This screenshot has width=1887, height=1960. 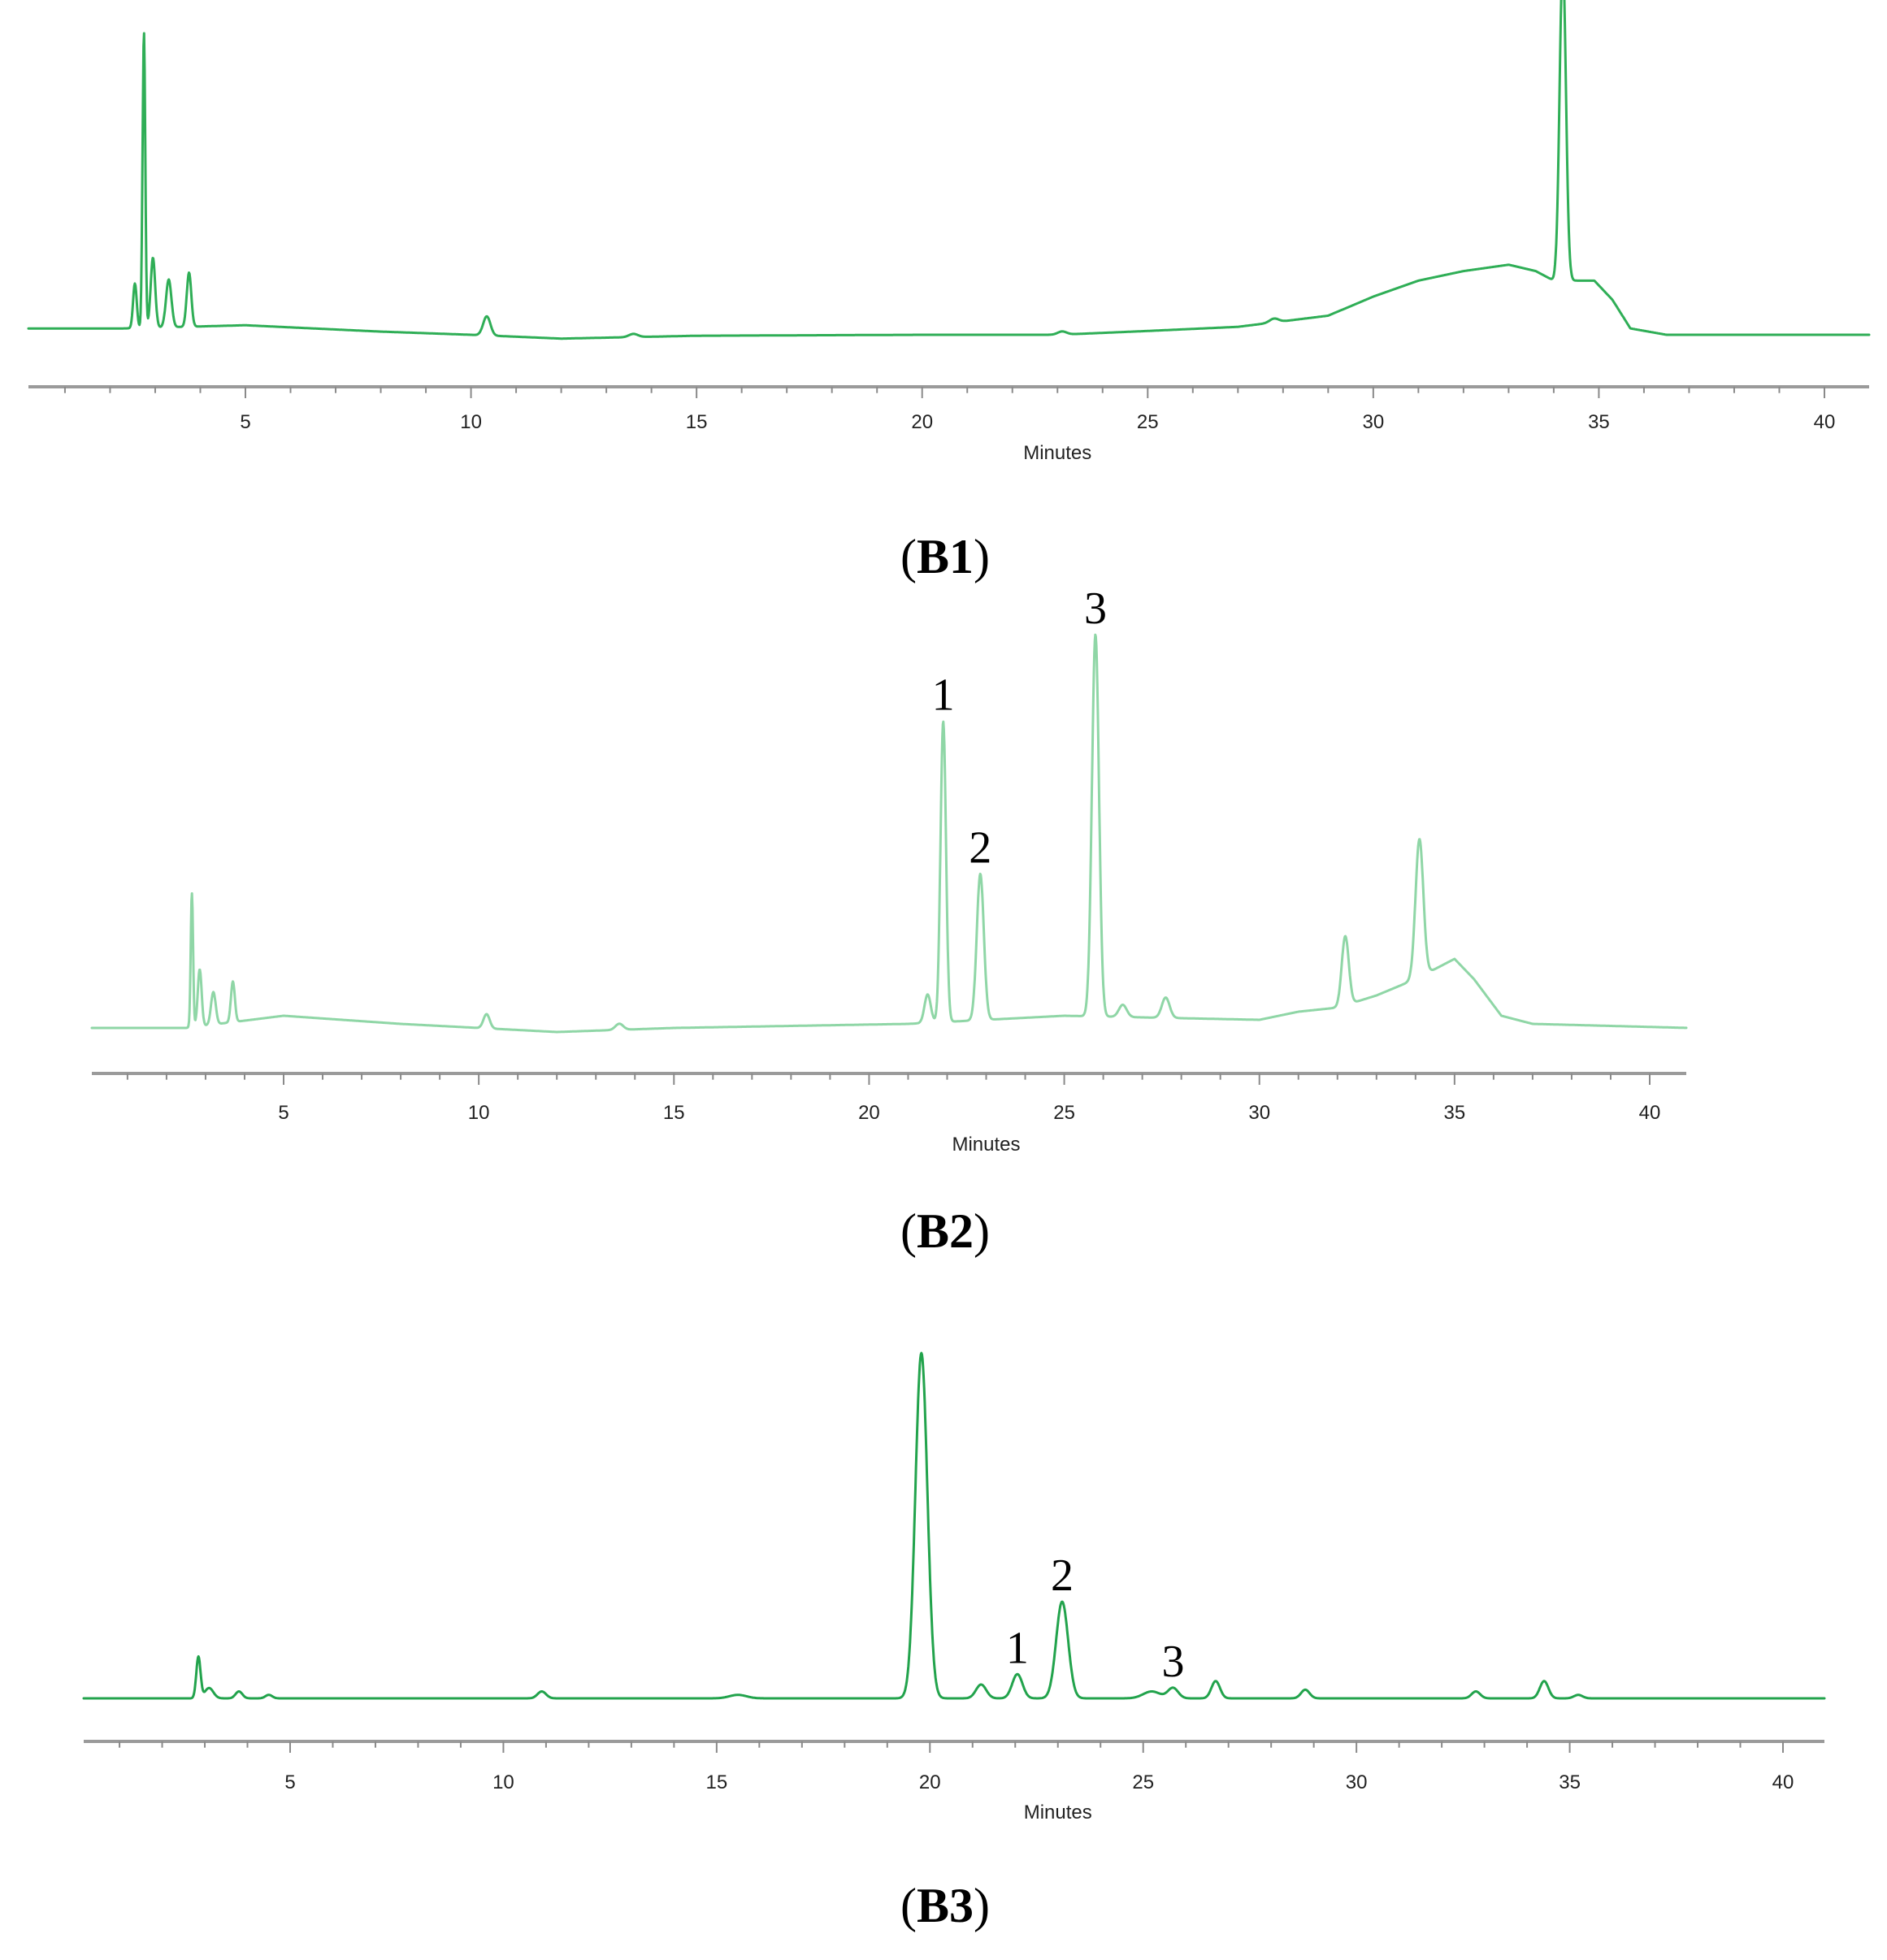 I want to click on panel-label-text-b1: B1, so click(x=945, y=556).